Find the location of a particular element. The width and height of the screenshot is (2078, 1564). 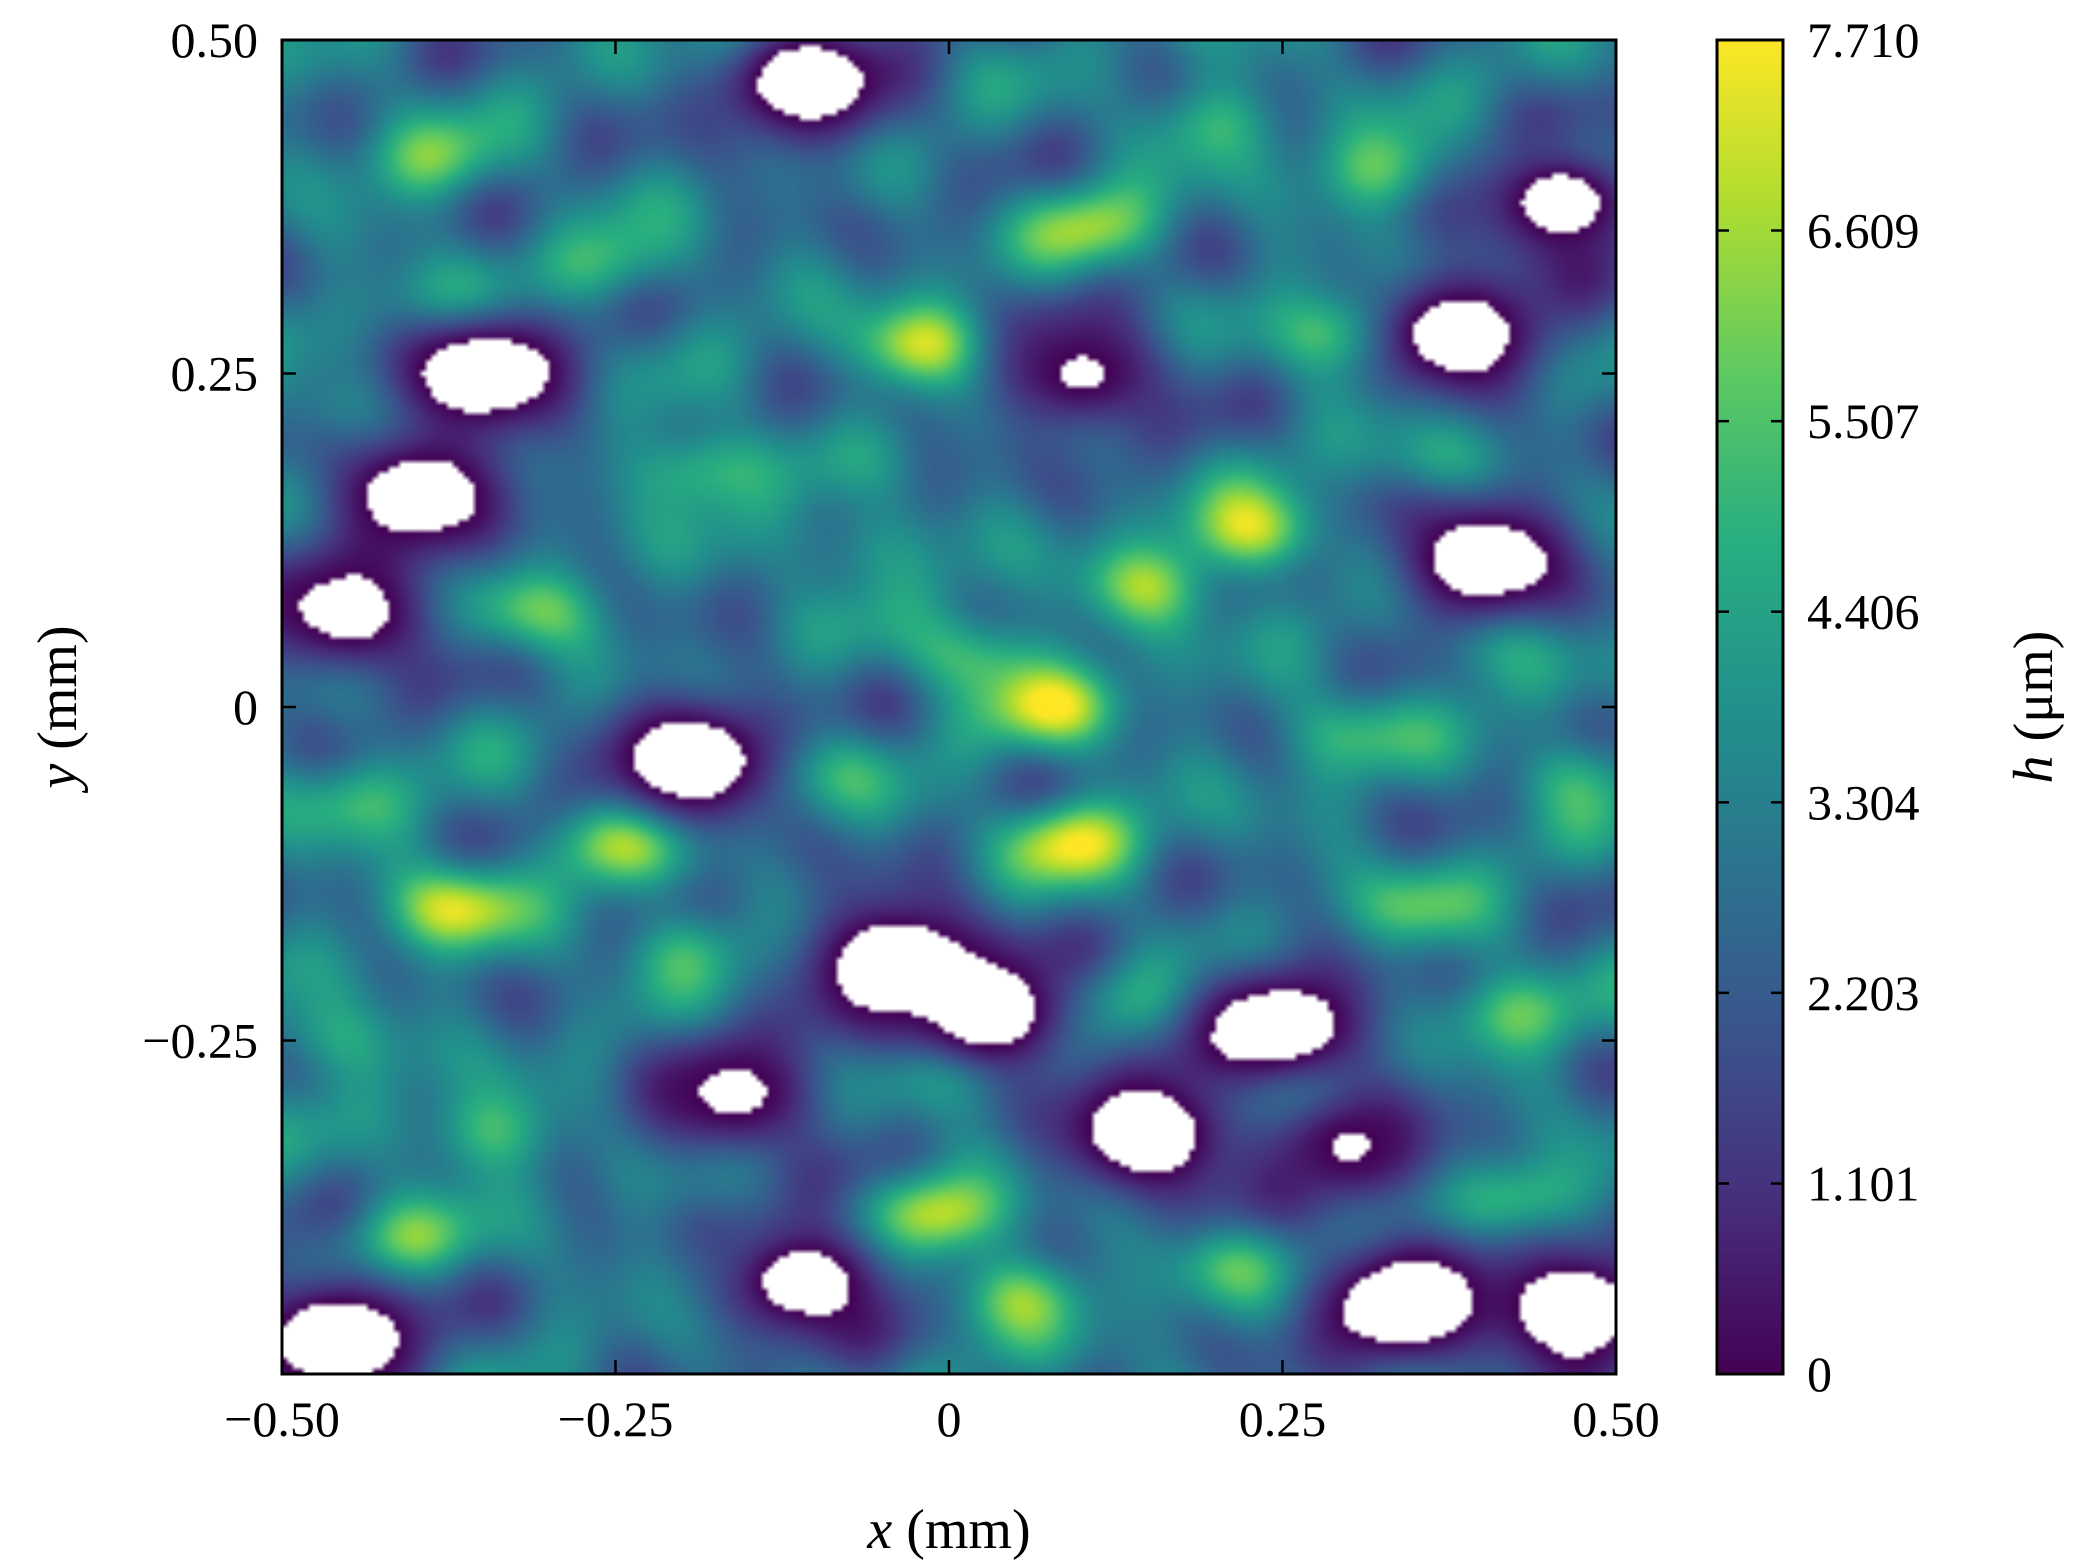

x-tick-label: −0.25 is located at coordinates (616, 1419).